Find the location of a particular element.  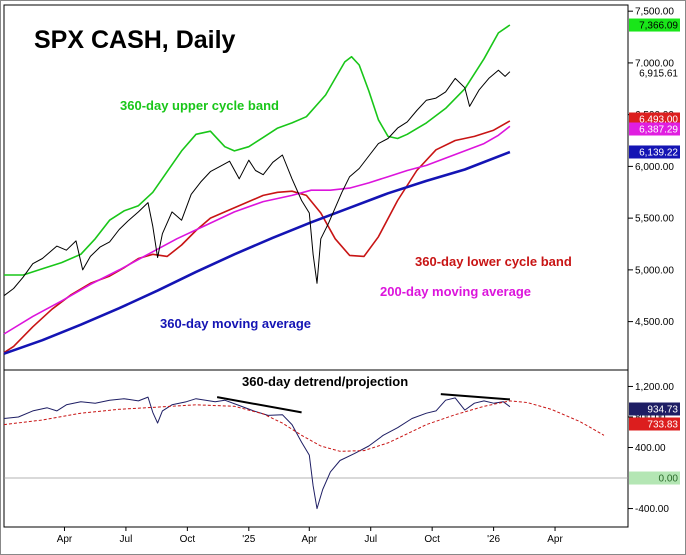

badge-zero-bg is located at coordinates (654, 478).